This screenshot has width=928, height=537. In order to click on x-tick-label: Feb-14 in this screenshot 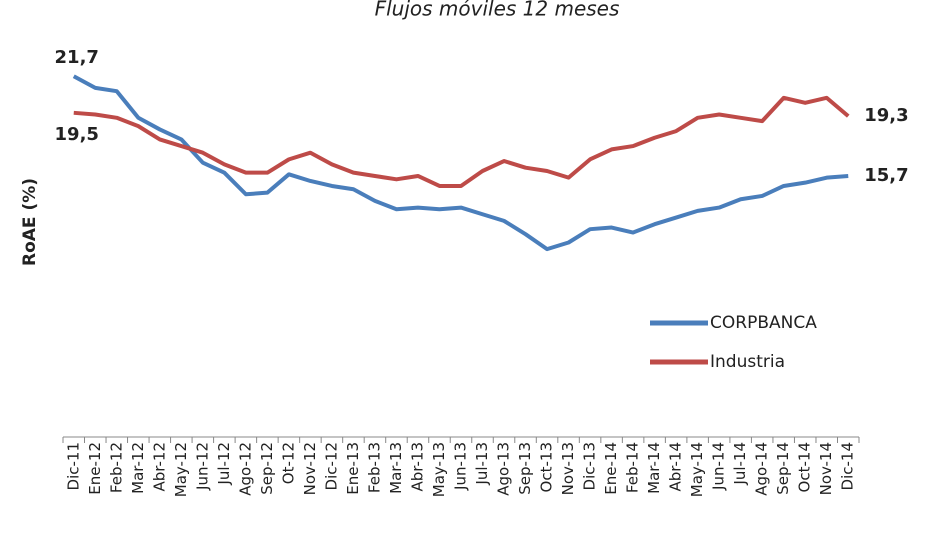, I will do `click(633, 467)`.